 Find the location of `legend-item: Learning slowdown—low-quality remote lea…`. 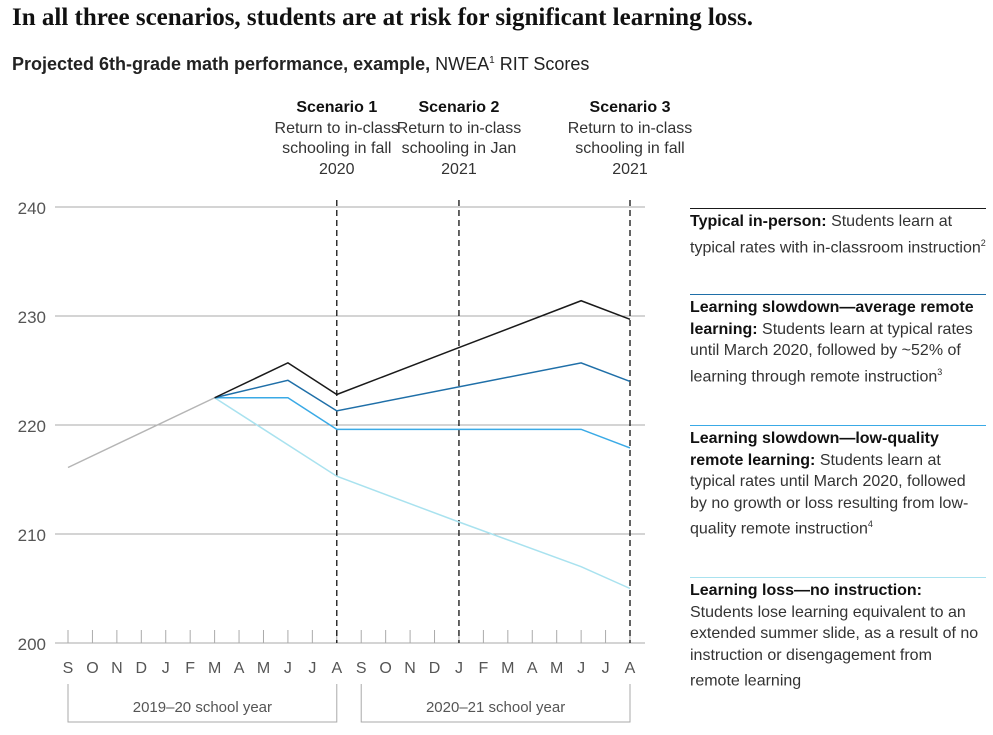

legend-item: Learning slowdown—low-quality remote lea… is located at coordinates (838, 482).